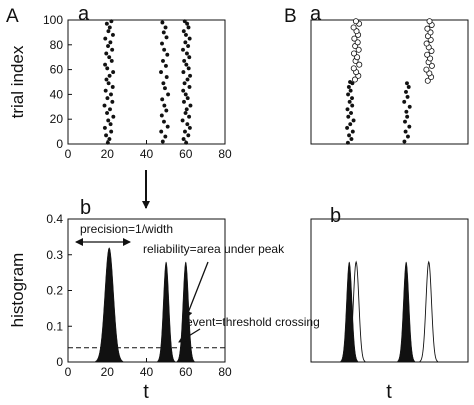 Image resolution: width=474 pixels, height=405 pixels. I want to click on x-tick-label: 20, so click(108, 154).